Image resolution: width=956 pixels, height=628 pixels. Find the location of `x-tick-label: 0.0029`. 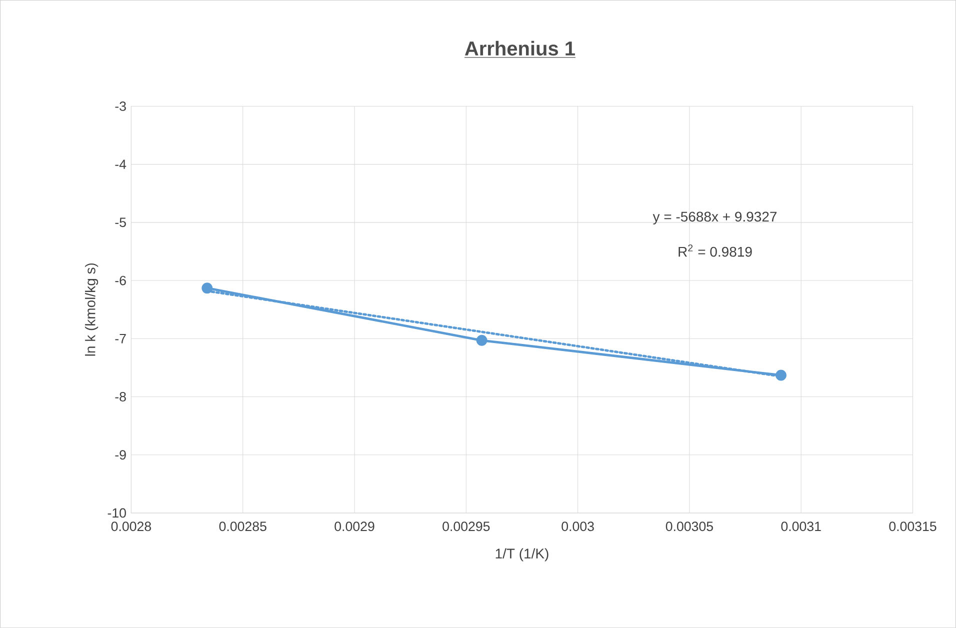

x-tick-label: 0.0029 is located at coordinates (354, 527).